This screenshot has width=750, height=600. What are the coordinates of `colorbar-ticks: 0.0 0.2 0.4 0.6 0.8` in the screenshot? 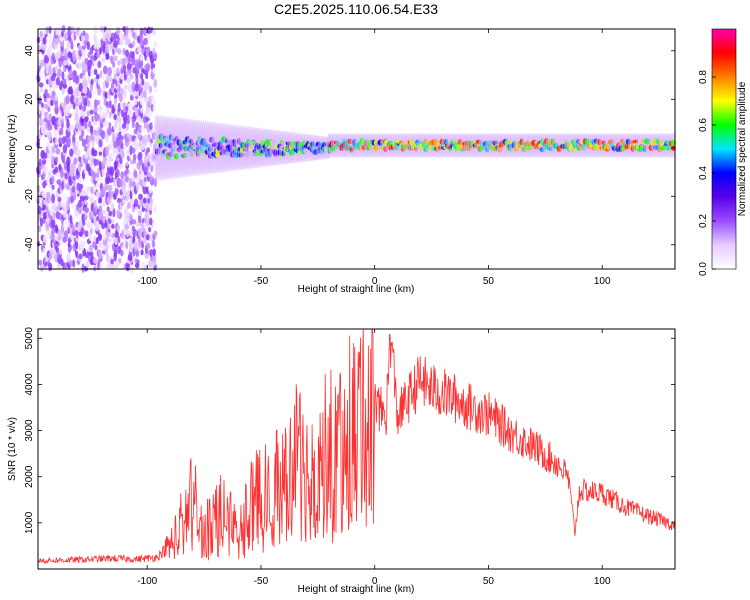 It's located at (707, 173).